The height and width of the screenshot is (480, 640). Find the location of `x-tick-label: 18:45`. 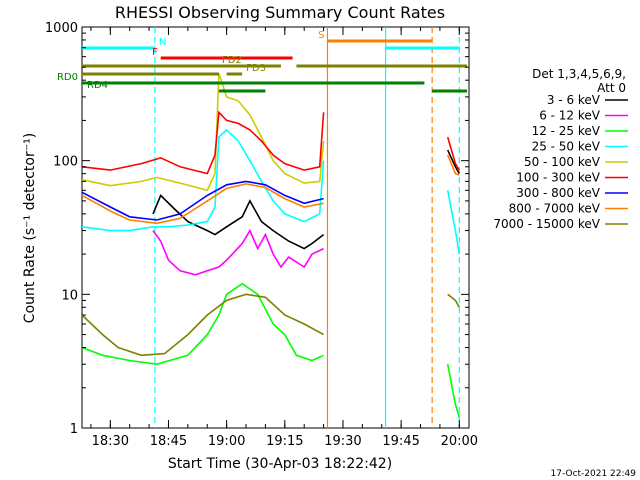

x-tick-label: 18:45 is located at coordinates (168, 441).